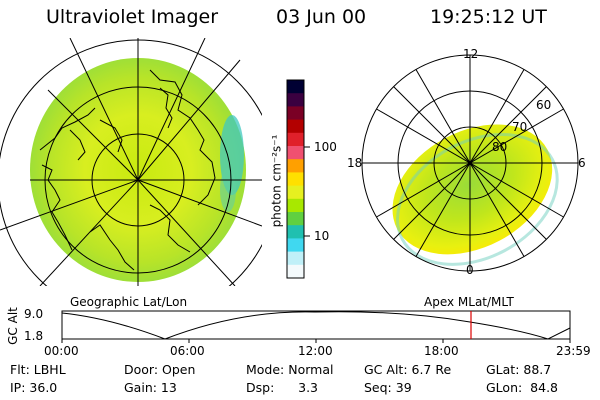 The width and height of the screenshot is (600, 400). I want to click on altitude-ytick-low: 1.8, so click(34, 336).